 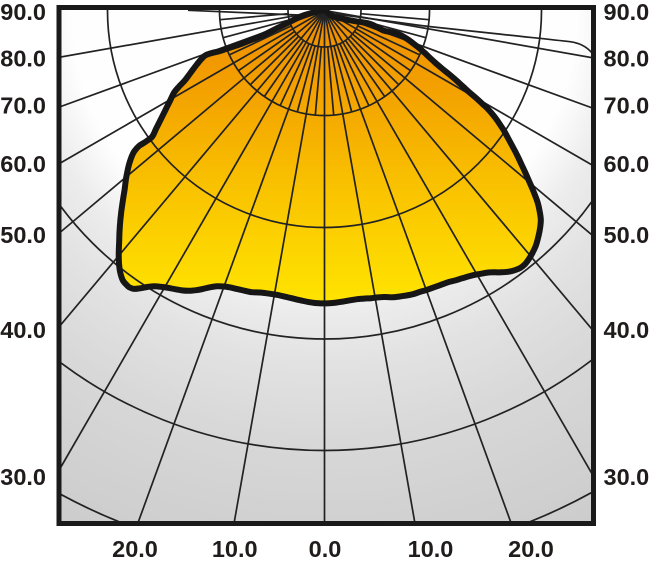 I want to click on svg-text: 0.0, so click(x=325, y=549).